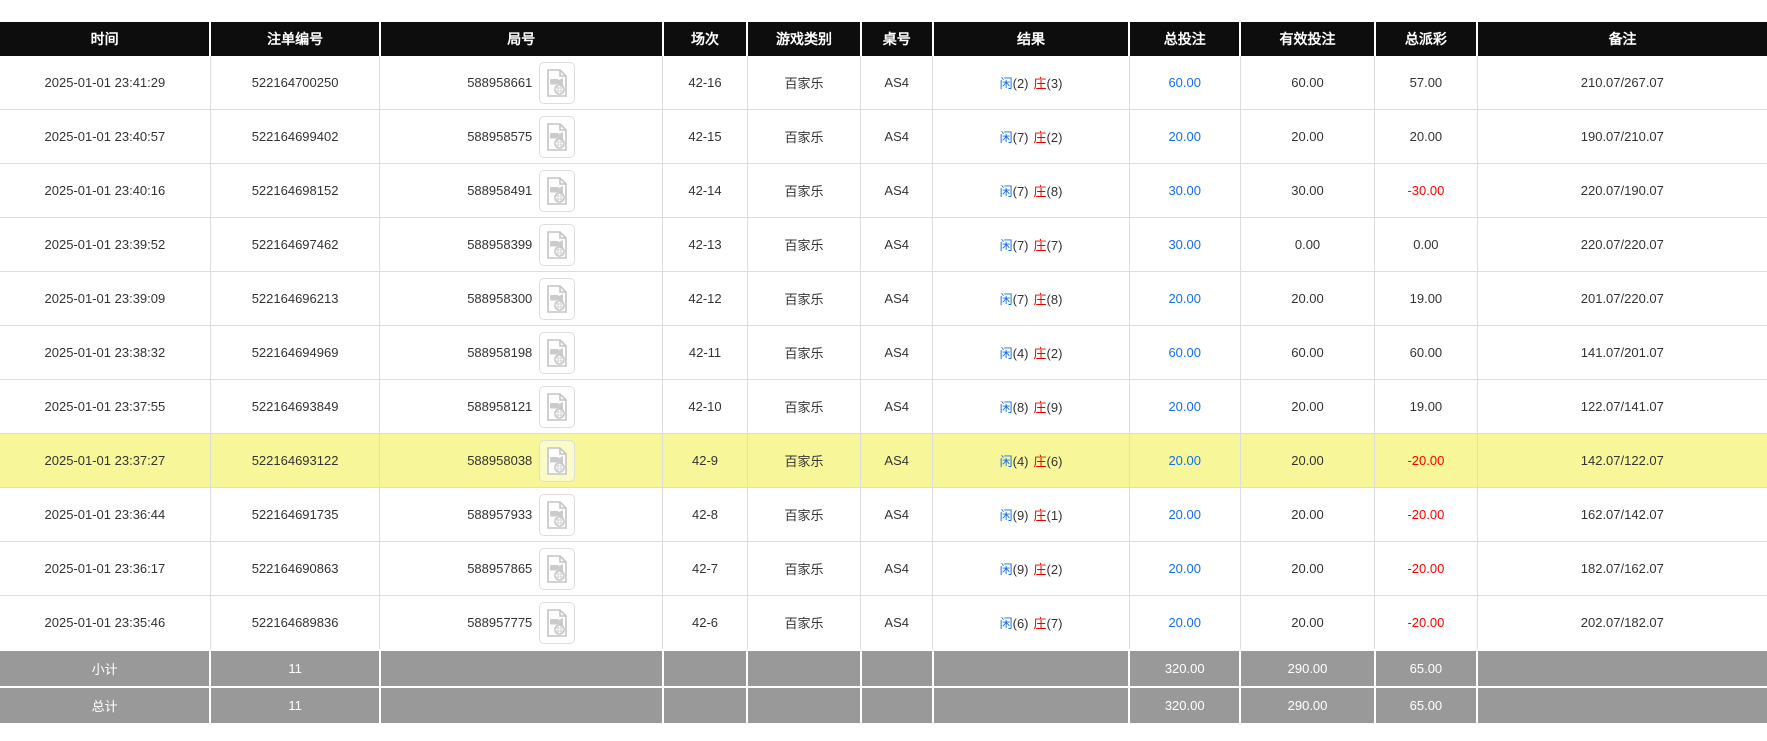  I want to click on subtotal-row: 小计 11 320.00 290.00 65.00, so click(883, 668).